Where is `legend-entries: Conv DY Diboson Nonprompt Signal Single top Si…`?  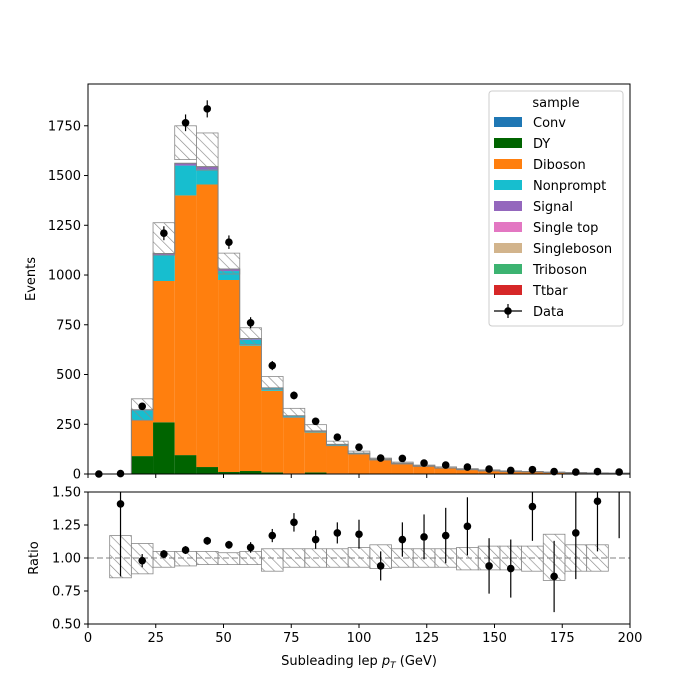 legend-entries: Conv DY Diboson Nonprompt Signal Single top Si… is located at coordinates (553, 218).